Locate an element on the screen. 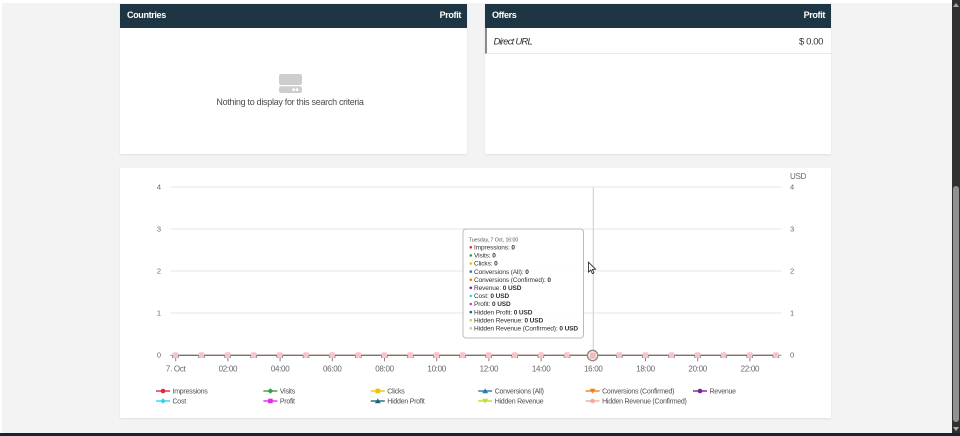  svg-text: Profit: 0 USD is located at coordinates (492, 304).